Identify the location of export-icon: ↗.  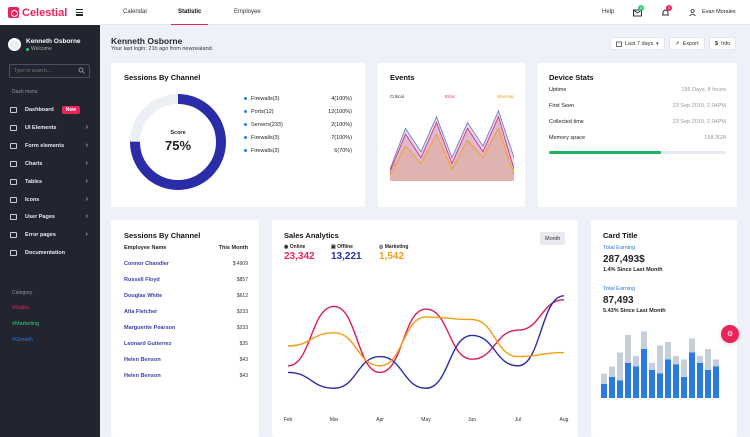
(677, 43).